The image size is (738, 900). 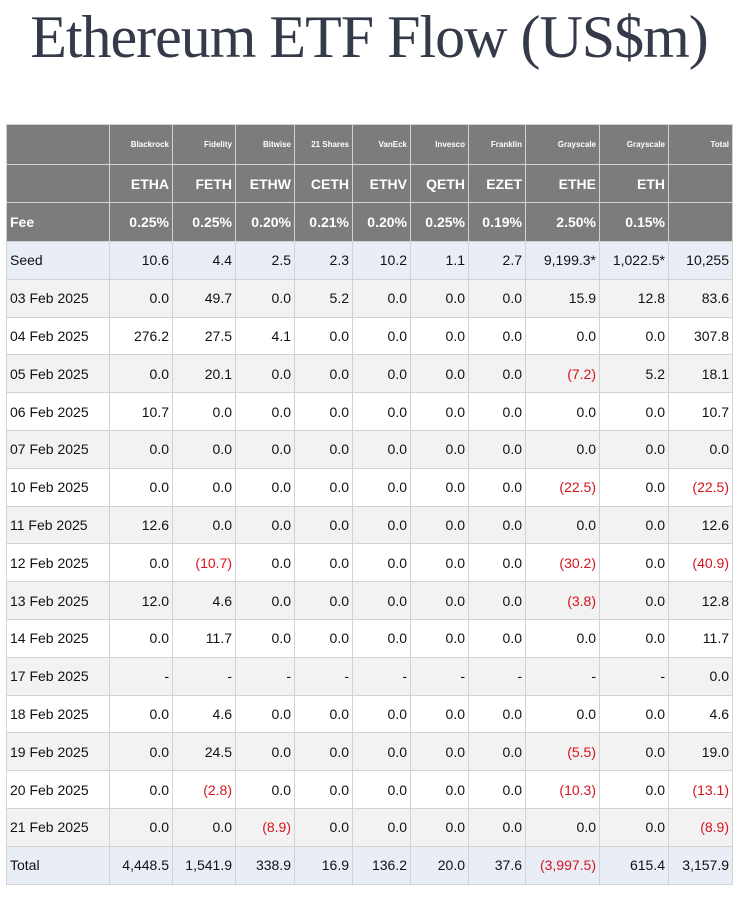 I want to click on row-label: 04 Feb 2025, so click(x=58, y=336).